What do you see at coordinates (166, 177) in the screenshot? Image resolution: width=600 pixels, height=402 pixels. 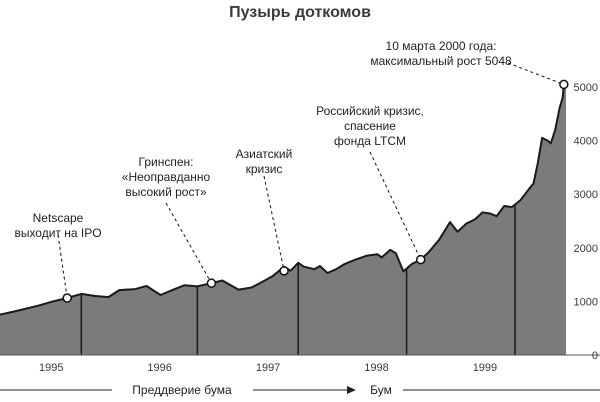 I see `annotation-text: «Неоправданно` at bounding box center [166, 177].